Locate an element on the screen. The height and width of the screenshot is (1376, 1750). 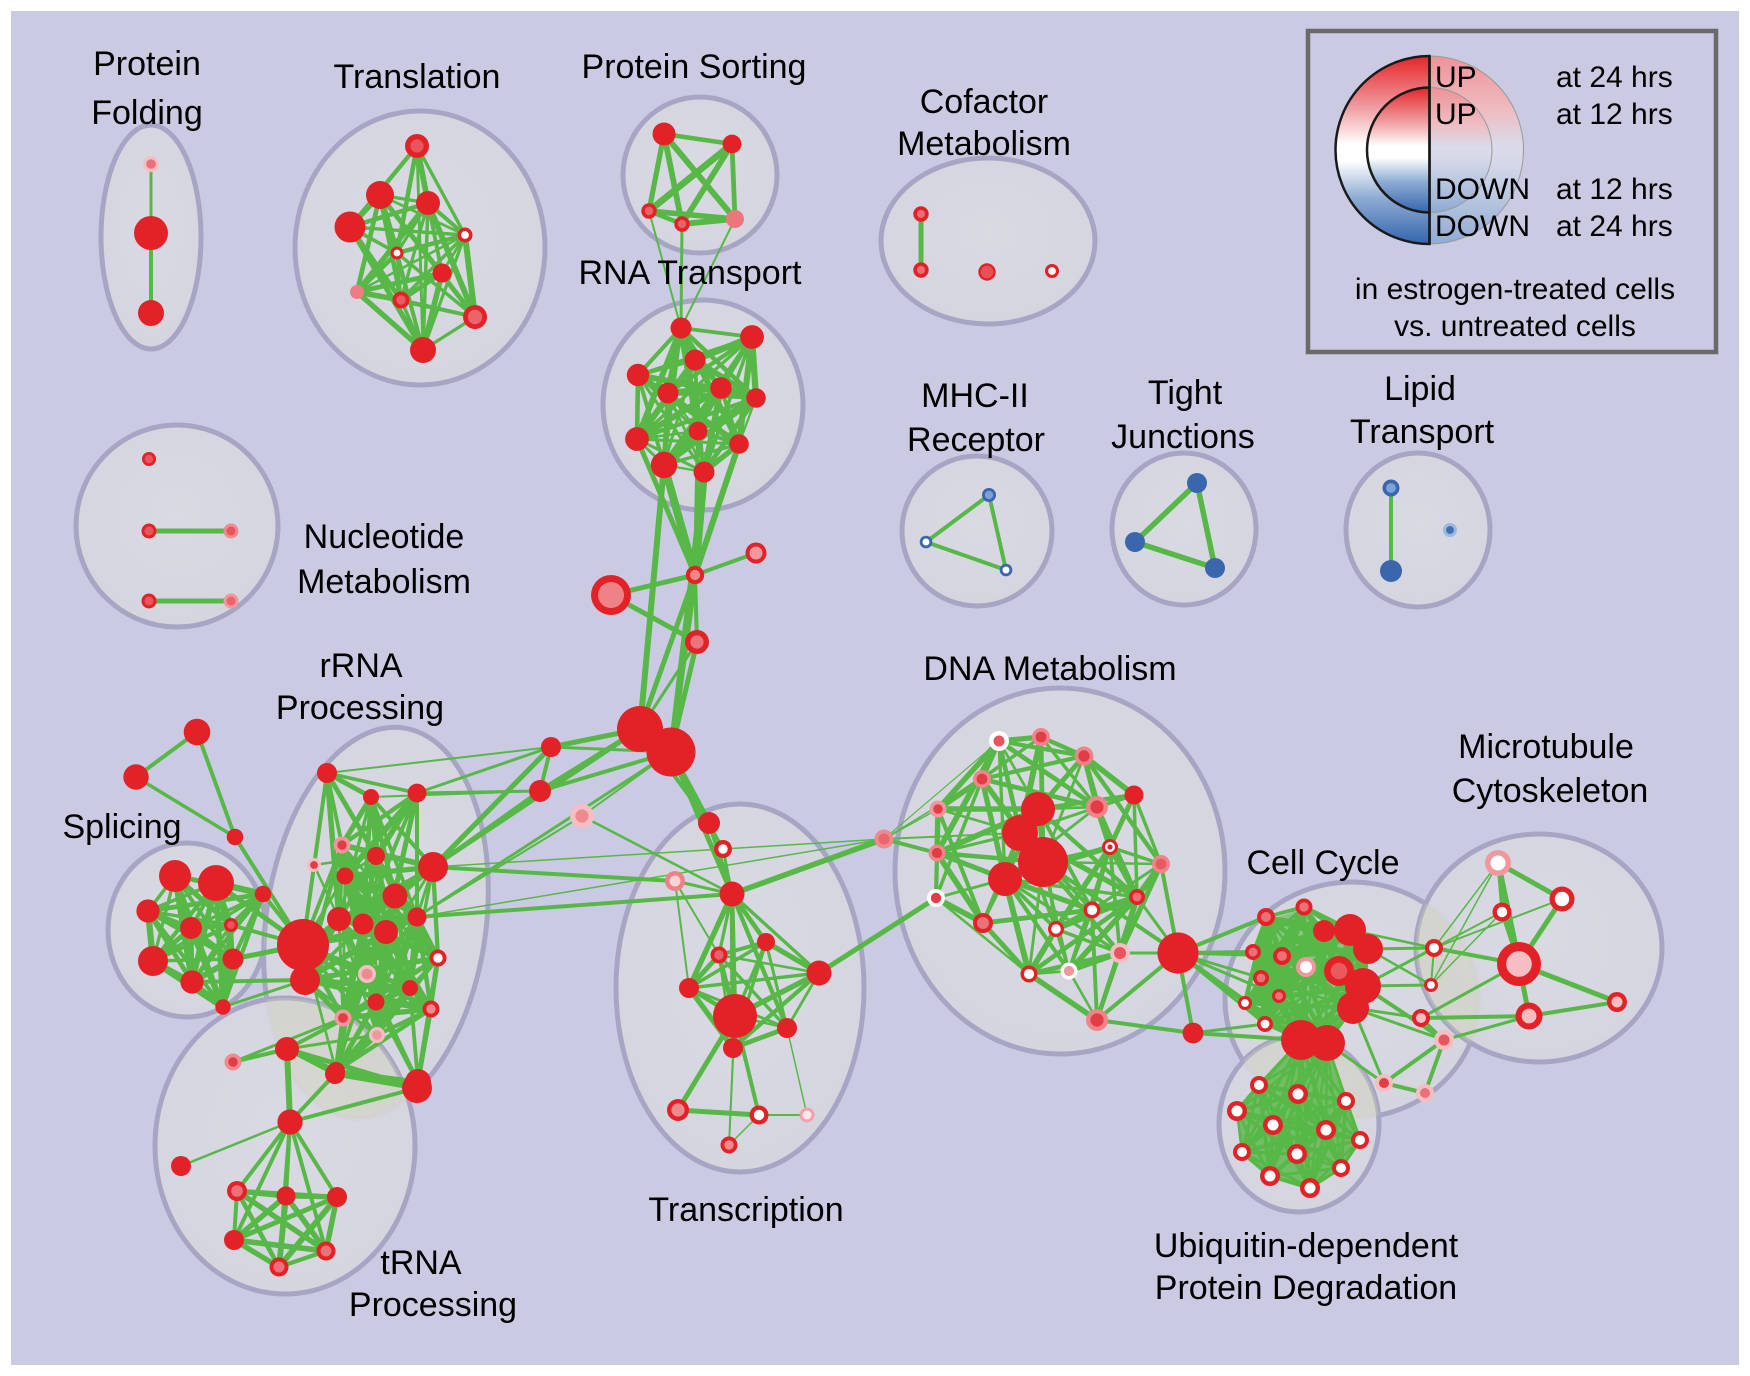
svg-text: Junctions is located at coordinates (1183, 437).